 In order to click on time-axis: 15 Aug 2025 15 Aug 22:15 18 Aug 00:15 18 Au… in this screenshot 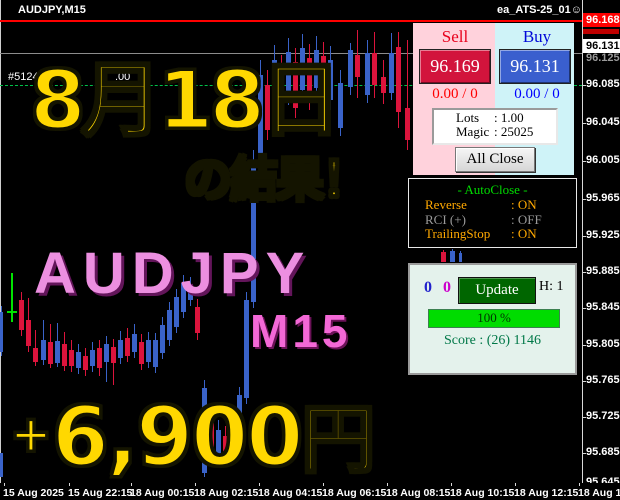, I will do `click(310, 491)`.